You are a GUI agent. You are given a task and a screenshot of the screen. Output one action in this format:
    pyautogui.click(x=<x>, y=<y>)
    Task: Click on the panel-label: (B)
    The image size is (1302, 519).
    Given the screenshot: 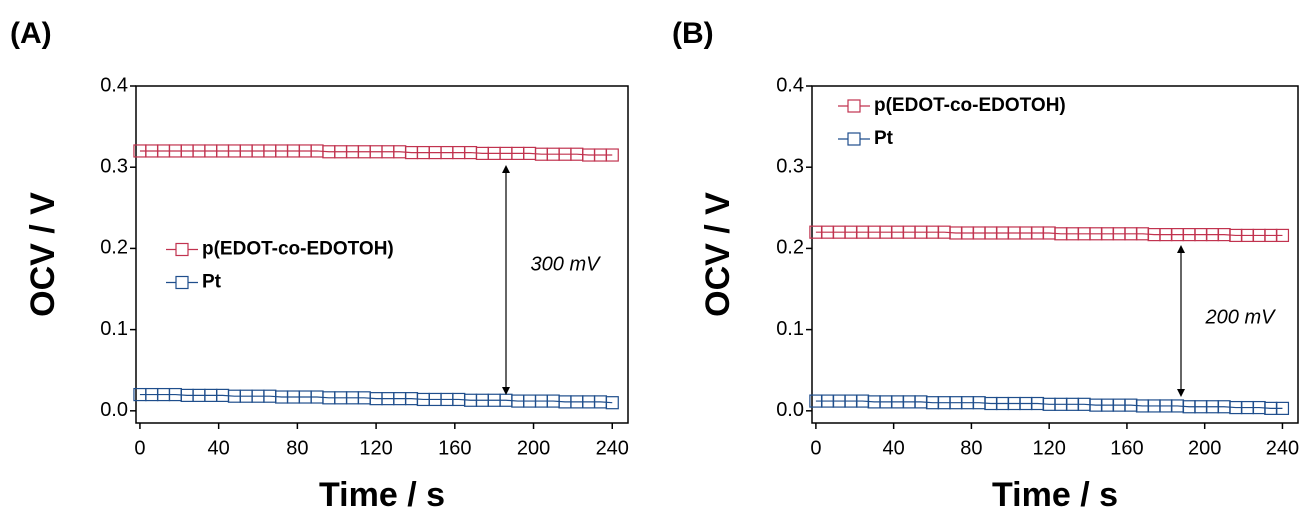 What is the action you would take?
    pyautogui.click(x=693, y=33)
    